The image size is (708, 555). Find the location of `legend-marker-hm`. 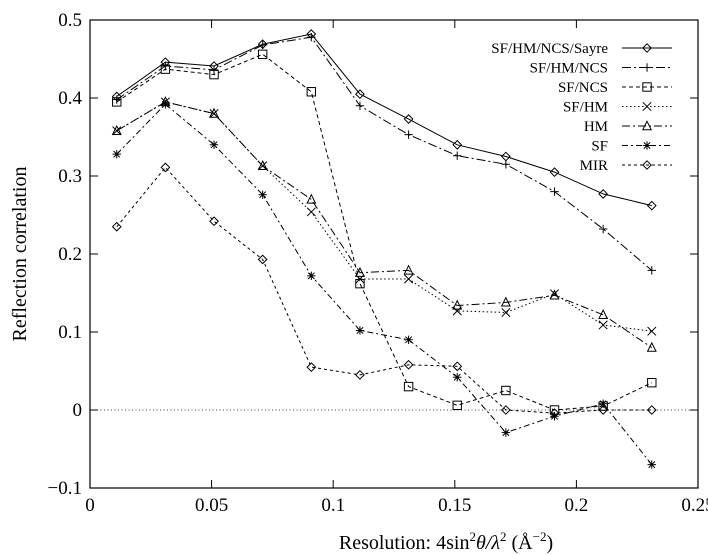

legend-marker-hm is located at coordinates (647, 125).